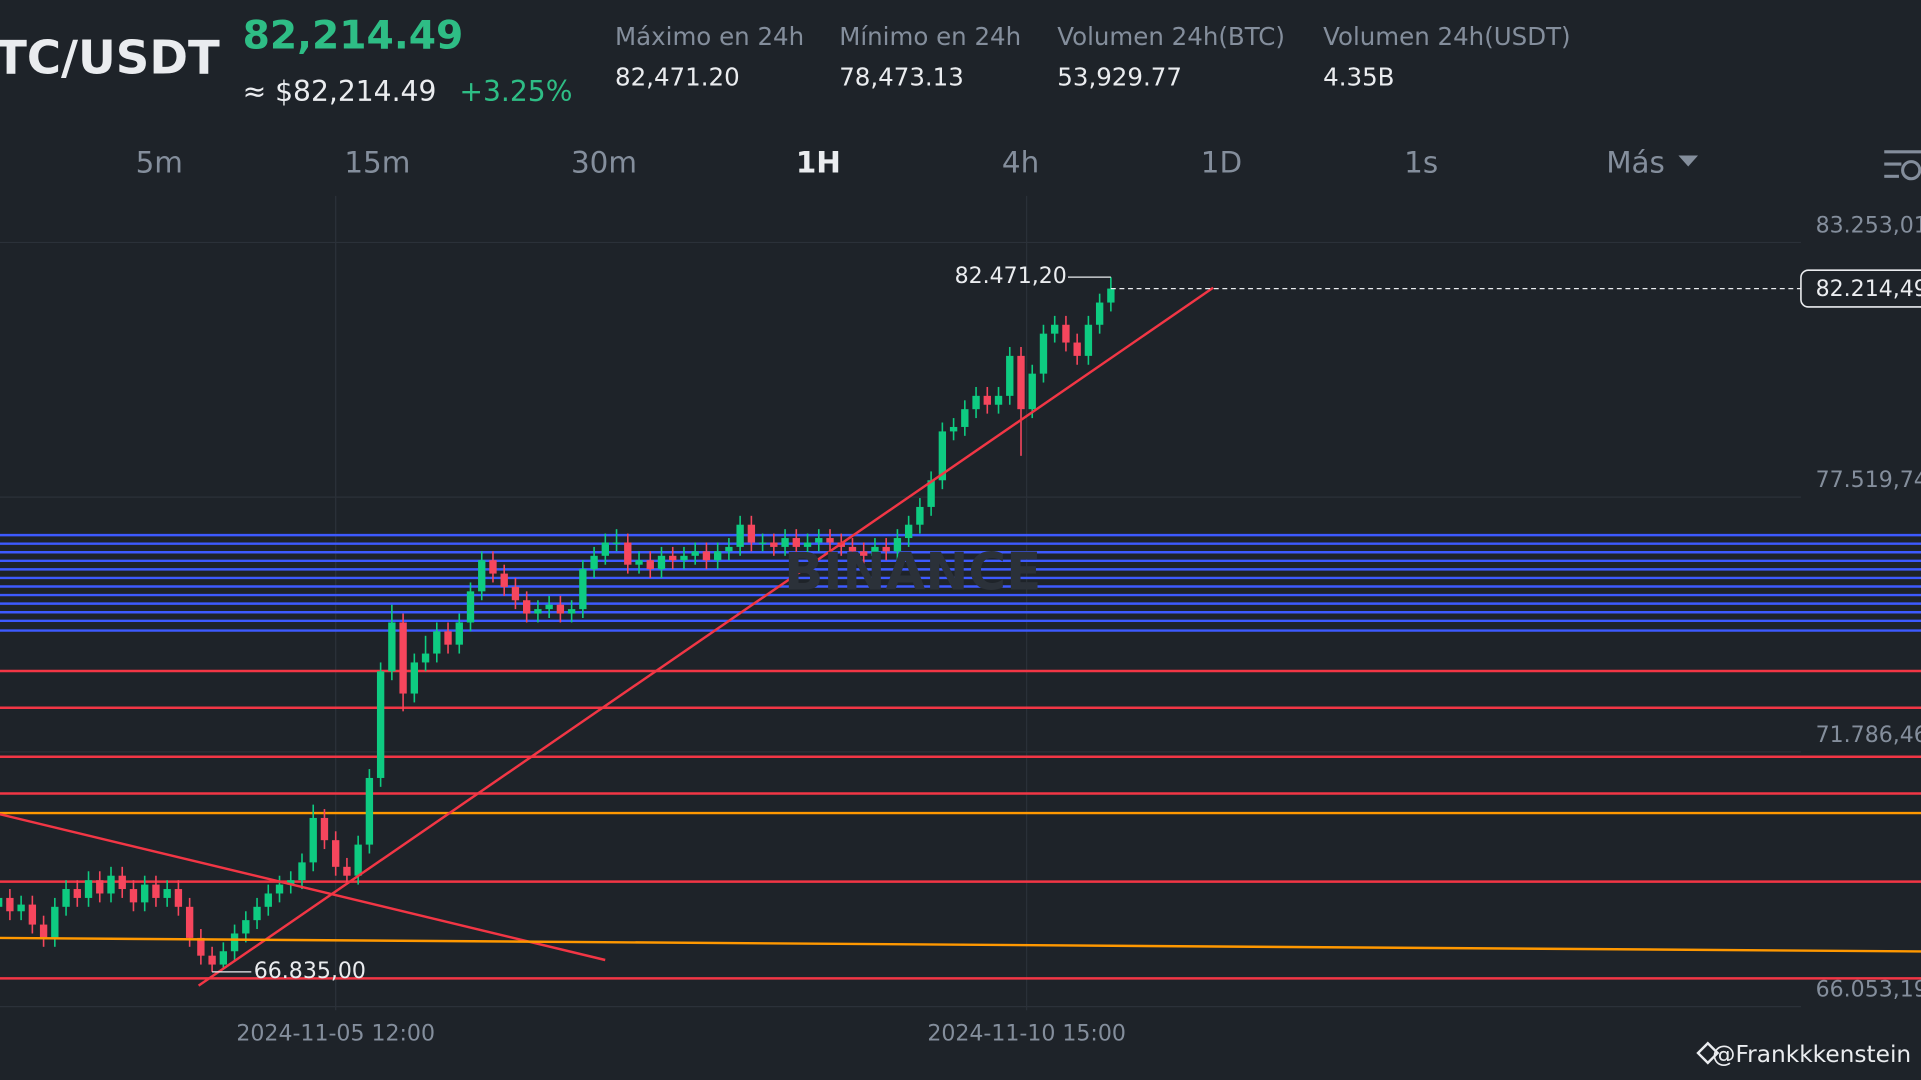  Describe the element at coordinates (1860, 288) in the screenshot. I see `last-price-box` at that location.